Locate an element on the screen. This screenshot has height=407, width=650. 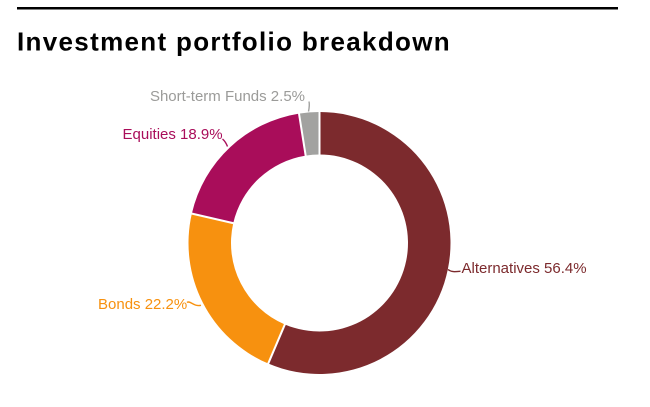
svg-text: Short-term Funds 2.5% is located at coordinates (227, 96).